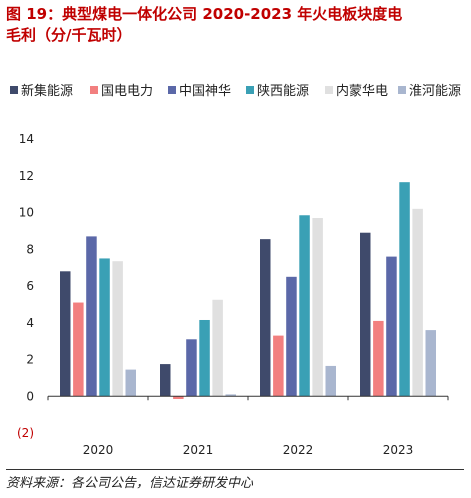 This screenshot has height=498, width=471. I want to click on chart-legend: 新集能源 国电电力 中国神华 陕西能源 内蒙华电 淮河能源, so click(240, 90).